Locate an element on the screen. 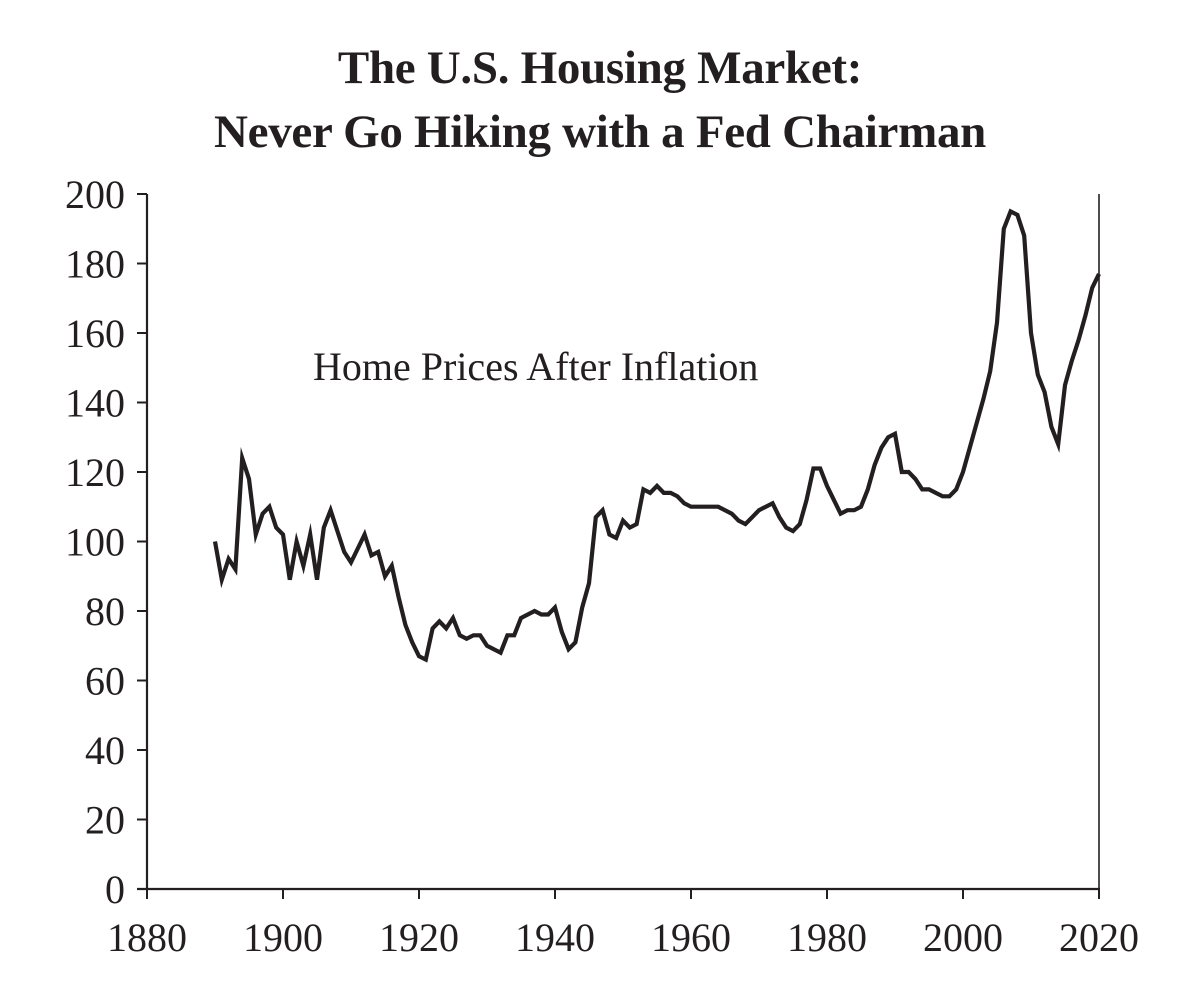 The height and width of the screenshot is (1000, 1200). y-tick-label: 80 is located at coordinates (105, 611).